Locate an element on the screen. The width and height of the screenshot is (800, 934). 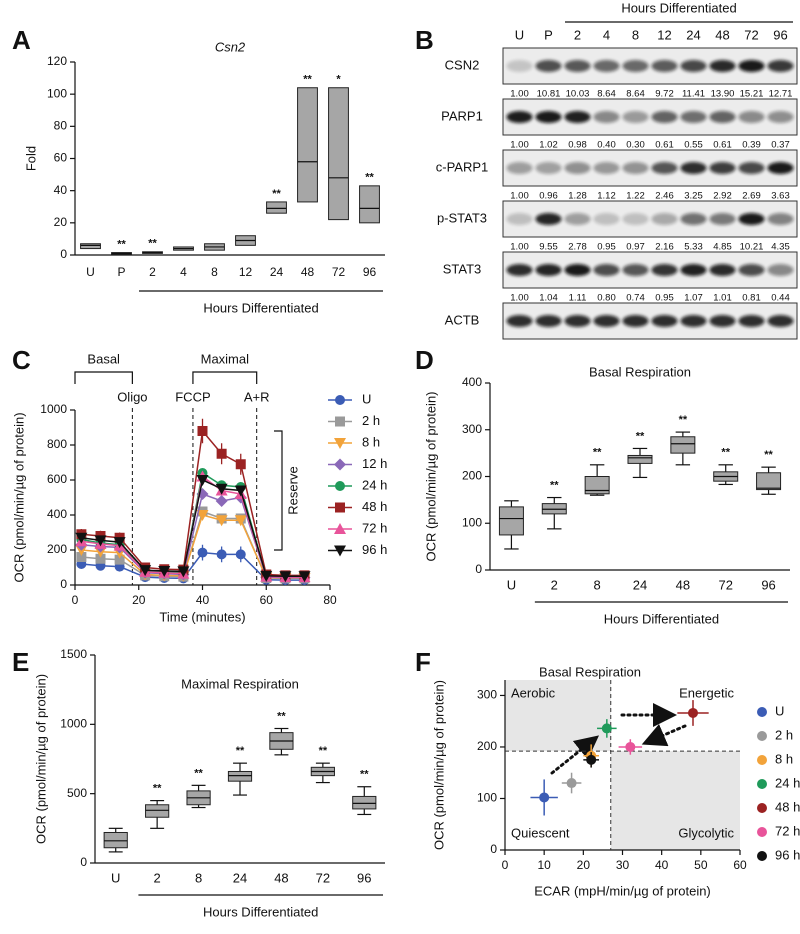
chart-title: Basal Respiration is located at coordinates (590, 671).